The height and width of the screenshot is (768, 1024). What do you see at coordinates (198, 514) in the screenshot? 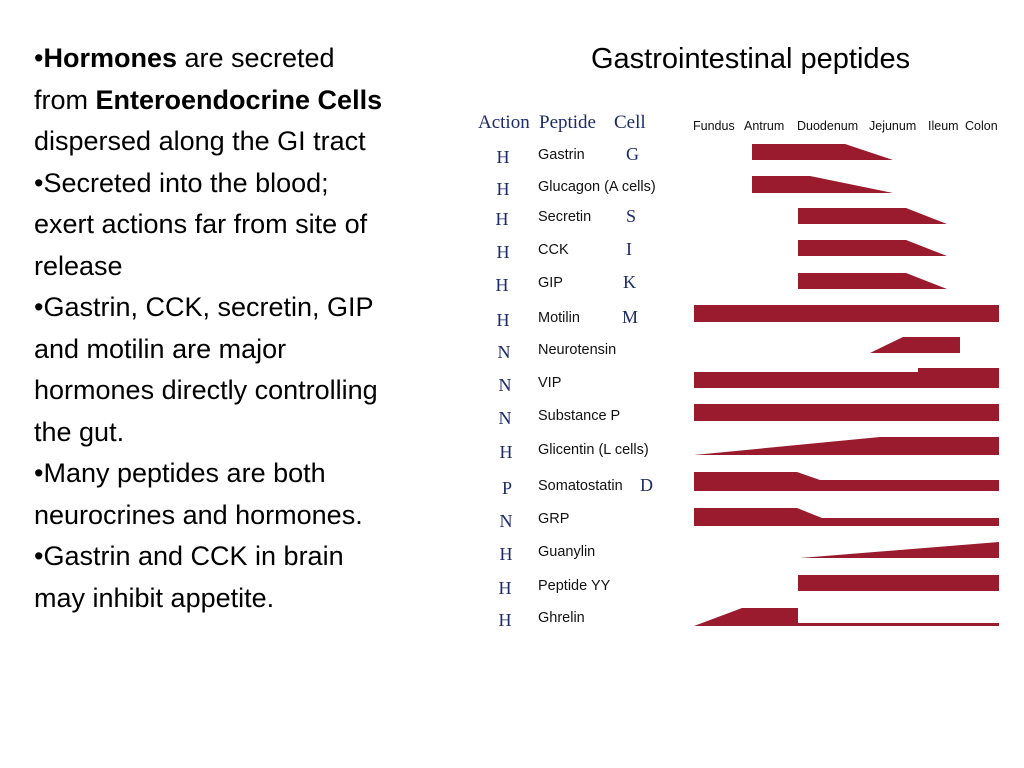
I see `text-segment: neurocrines and hormones.` at bounding box center [198, 514].